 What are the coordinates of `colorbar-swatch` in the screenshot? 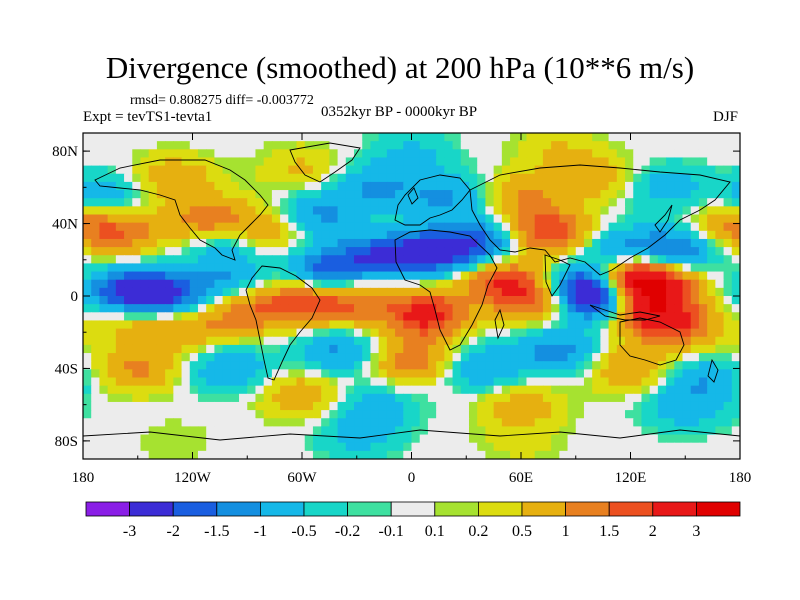 It's located at (543, 509).